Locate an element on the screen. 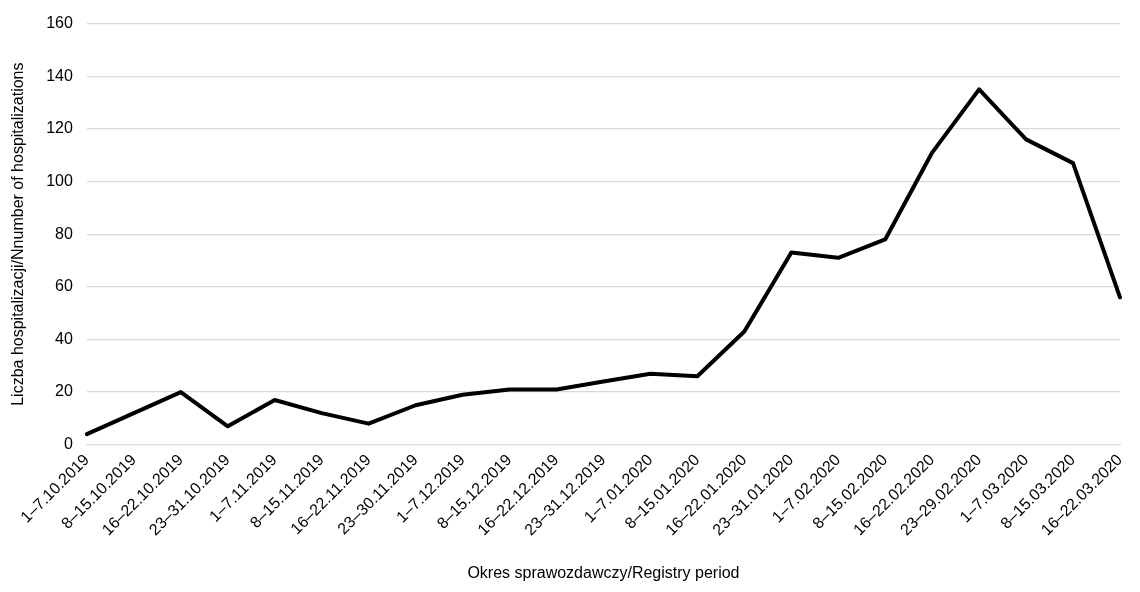 This screenshot has height=592, width=1140. y-tick-label: 120 is located at coordinates (59, 128).